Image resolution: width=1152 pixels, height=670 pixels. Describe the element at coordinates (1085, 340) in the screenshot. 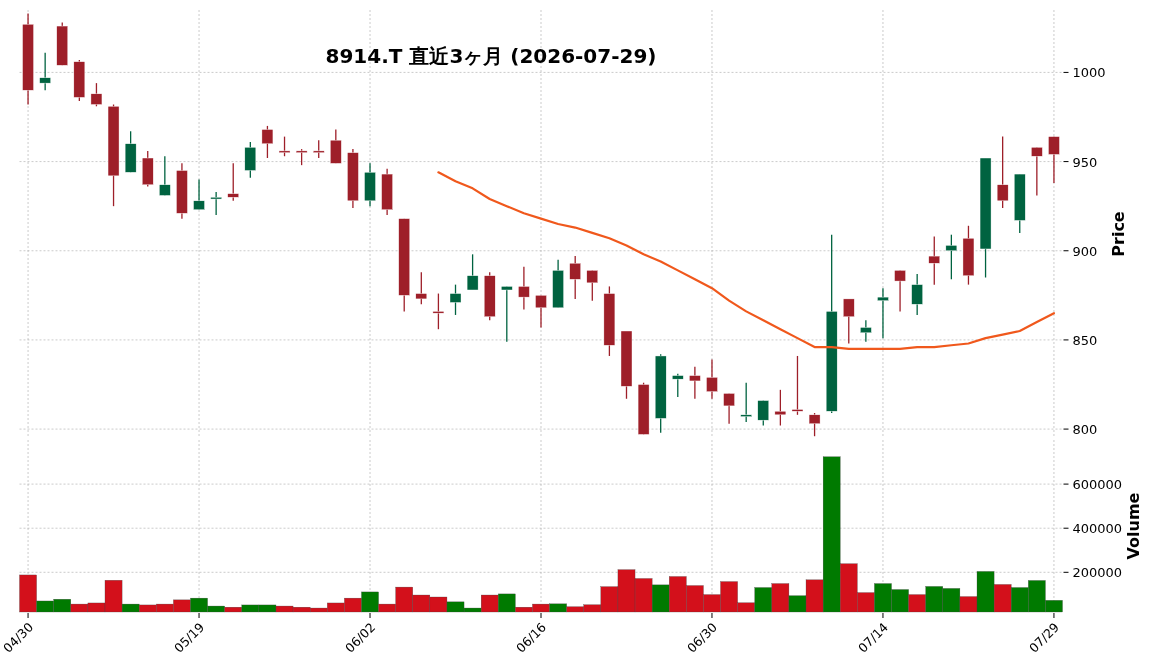

I see `y-tick-label: 850` at that location.